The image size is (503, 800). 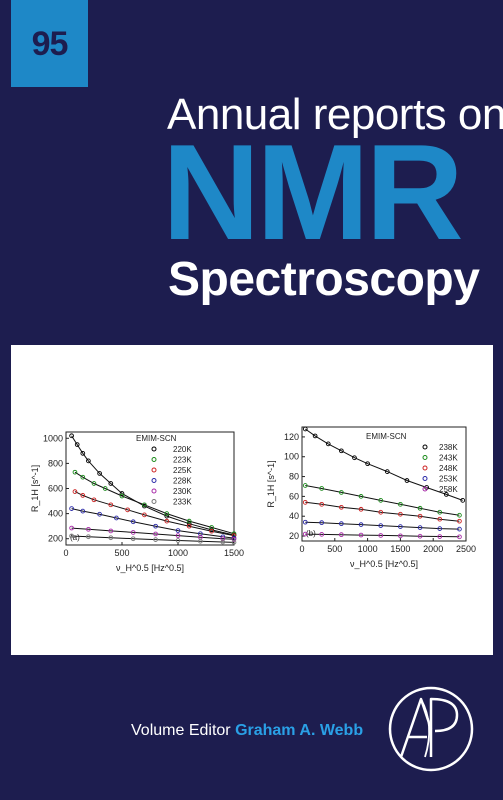 What do you see at coordinates (55, 489) in the screenshot?
I see `y-tick-label: 600` at bounding box center [55, 489].